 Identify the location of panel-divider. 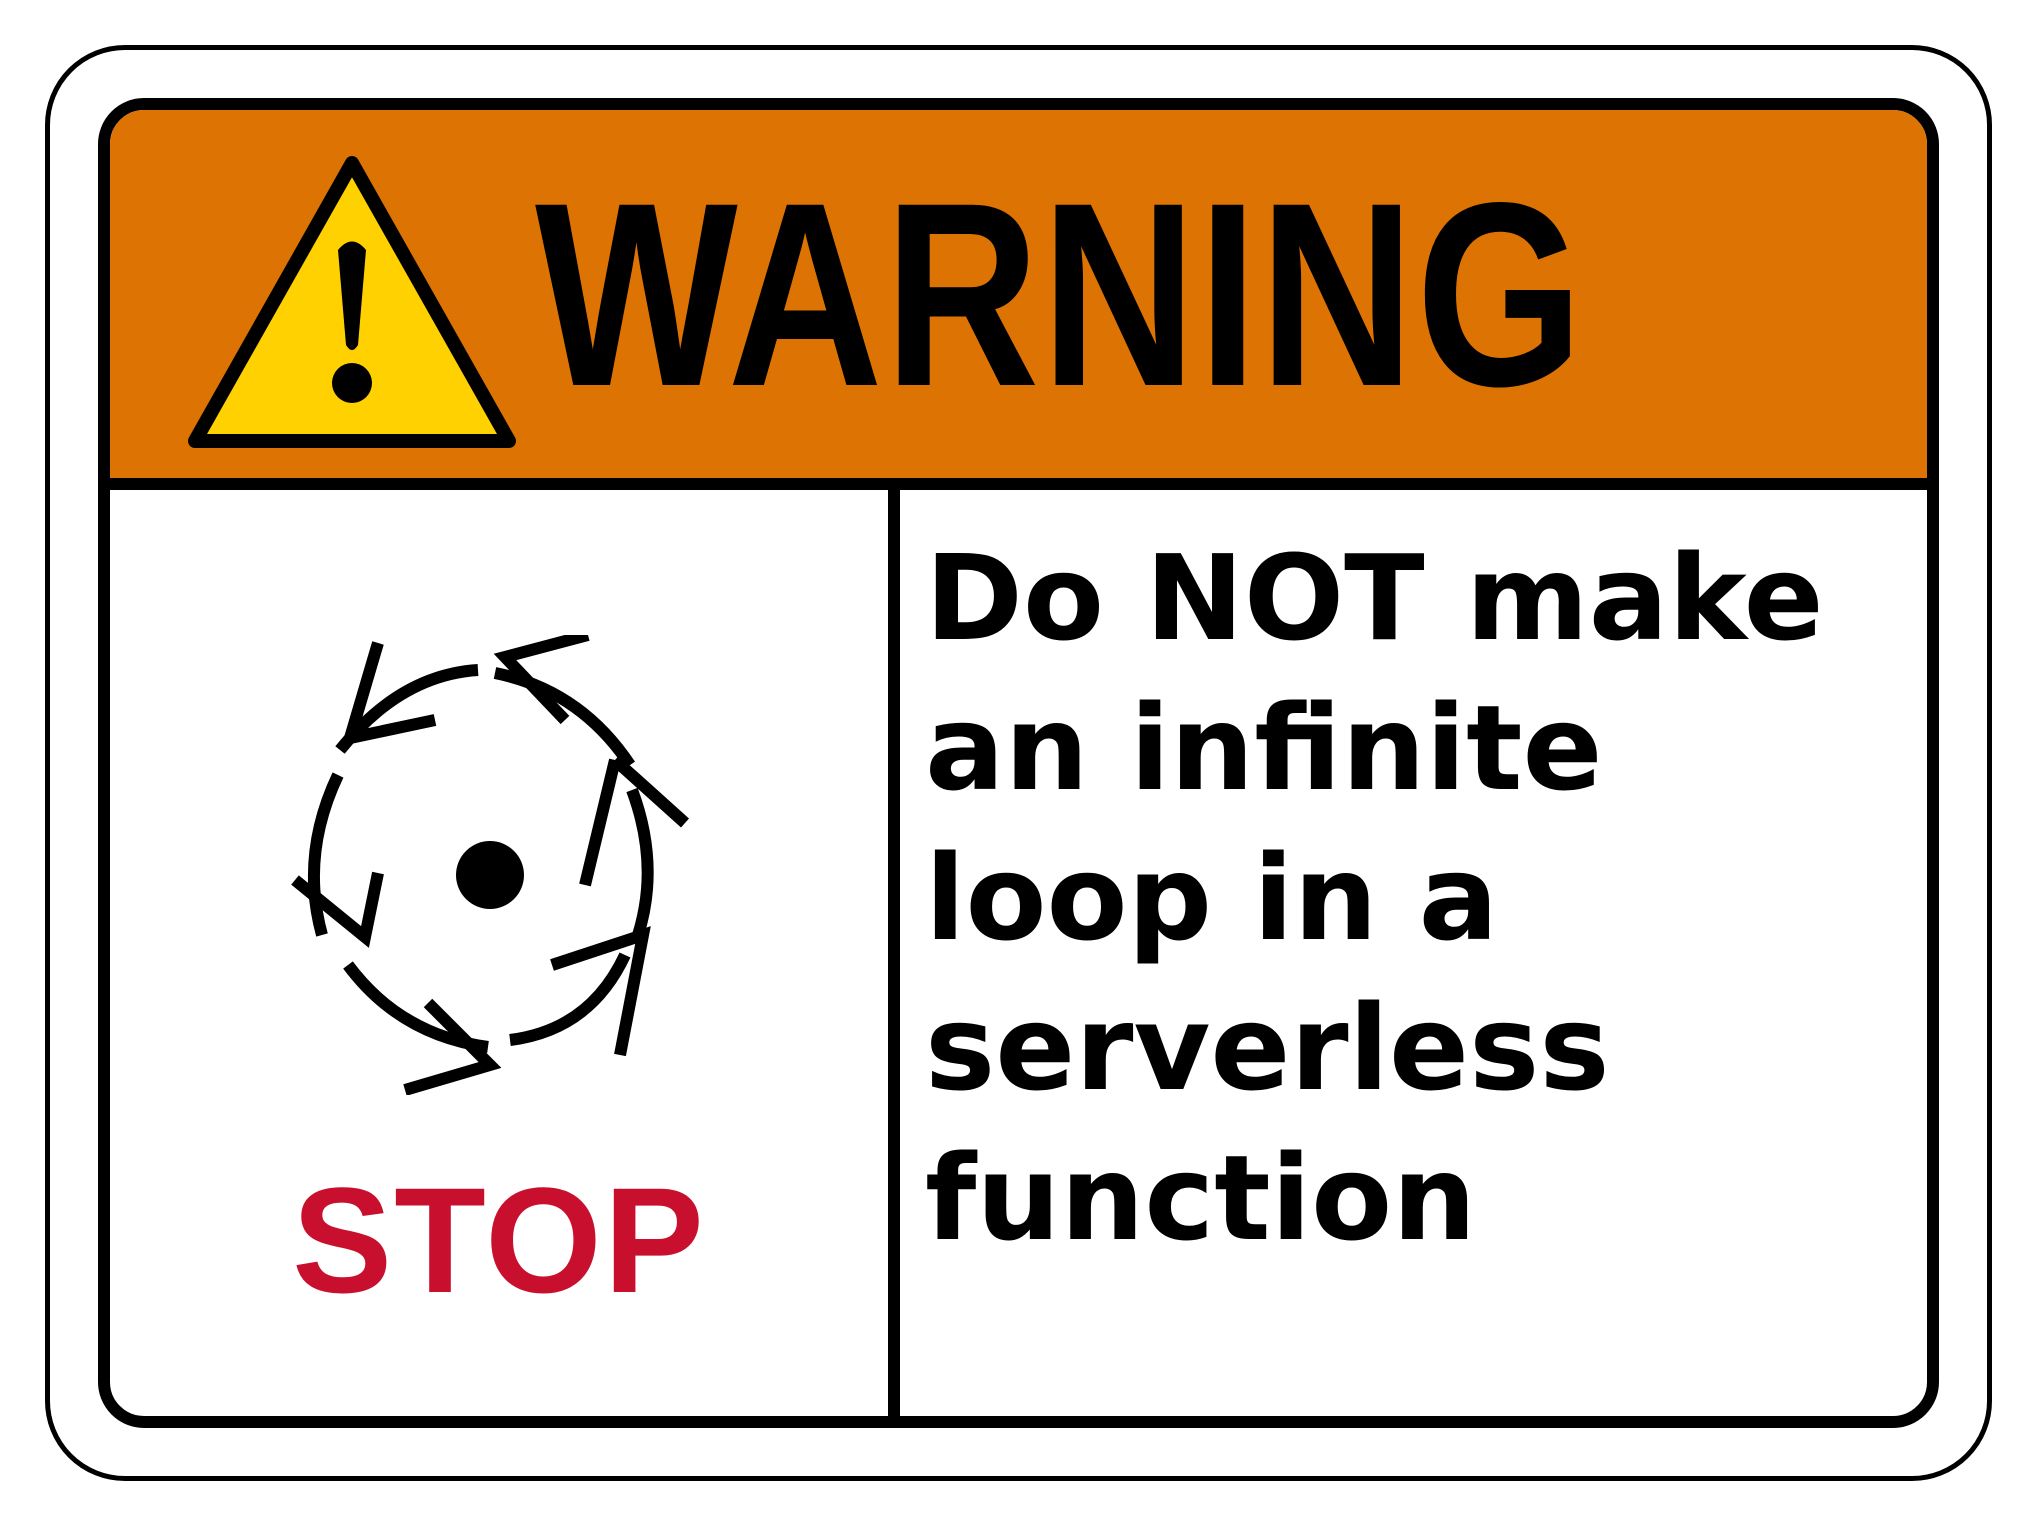
(894, 947).